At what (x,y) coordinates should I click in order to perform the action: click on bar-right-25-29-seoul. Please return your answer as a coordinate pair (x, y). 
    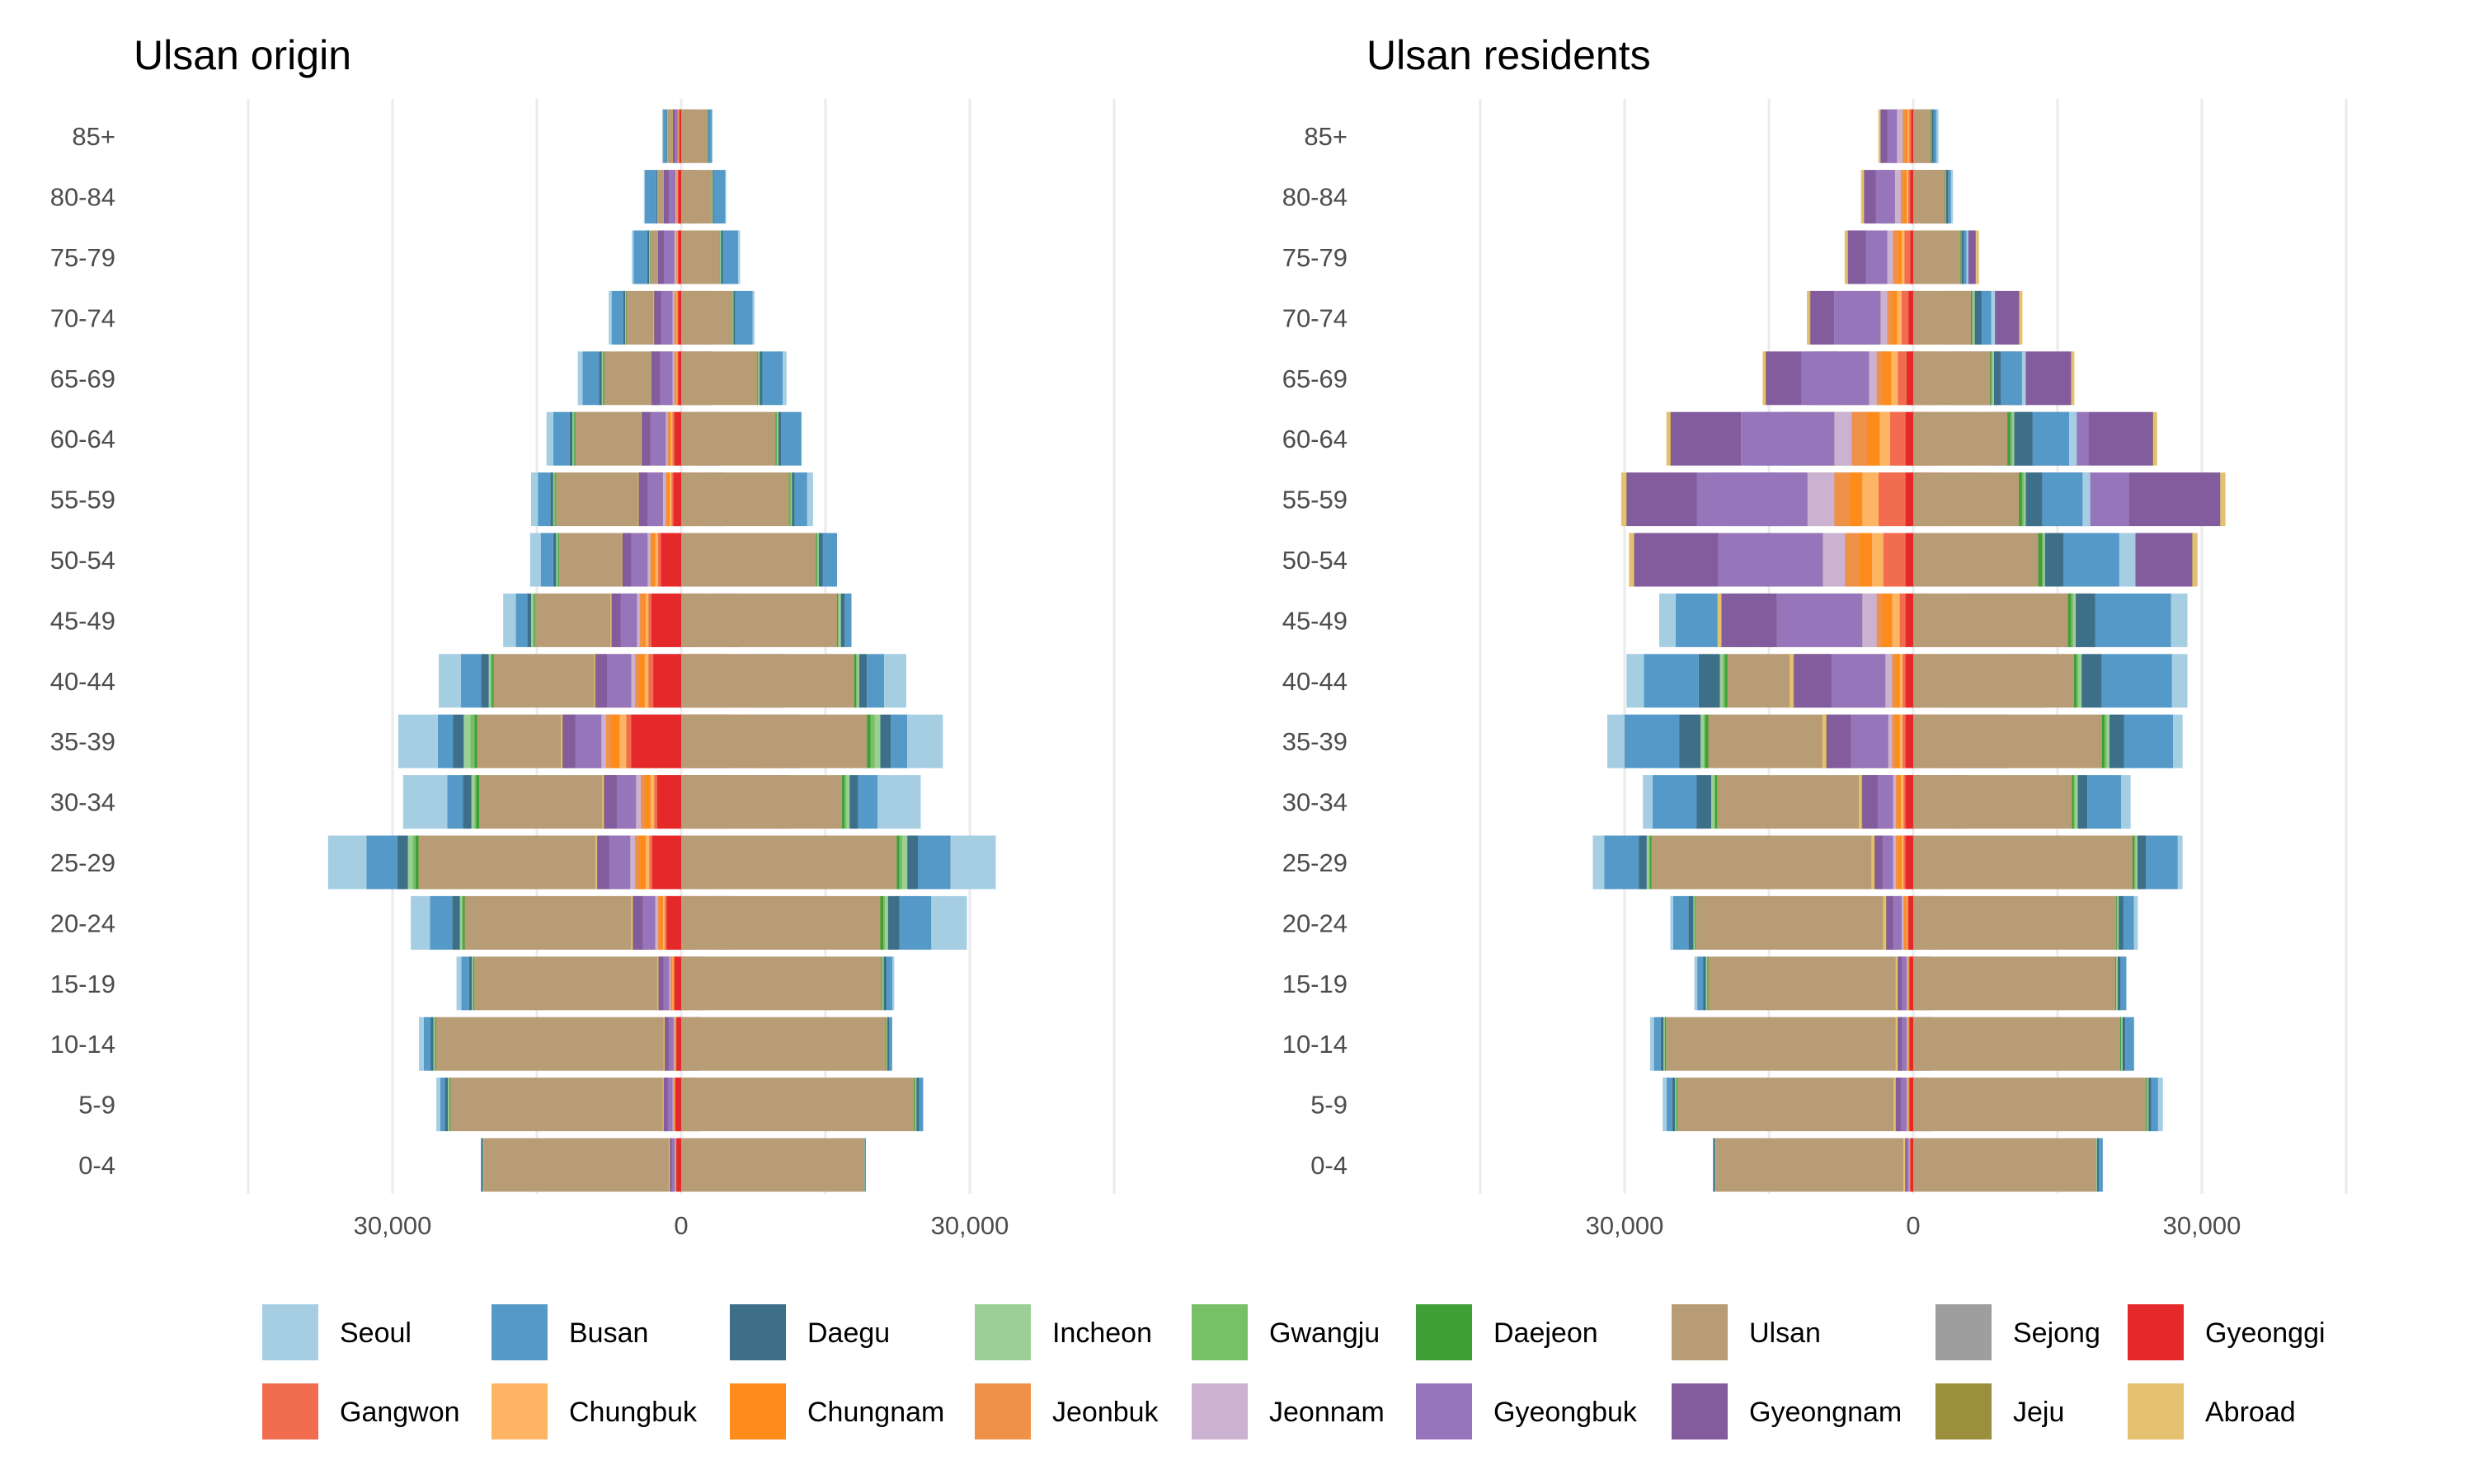
    Looking at the image, I should click on (2180, 863).